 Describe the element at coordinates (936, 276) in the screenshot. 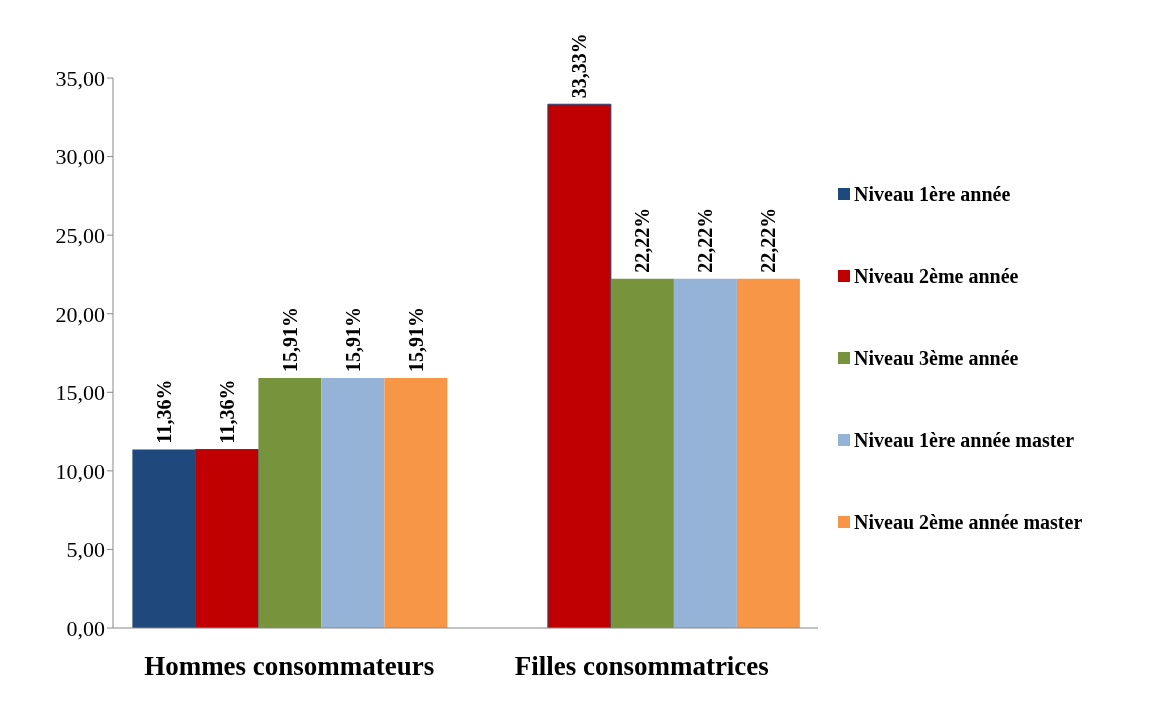

I see `legend-label: Niveau 2ème année` at that location.